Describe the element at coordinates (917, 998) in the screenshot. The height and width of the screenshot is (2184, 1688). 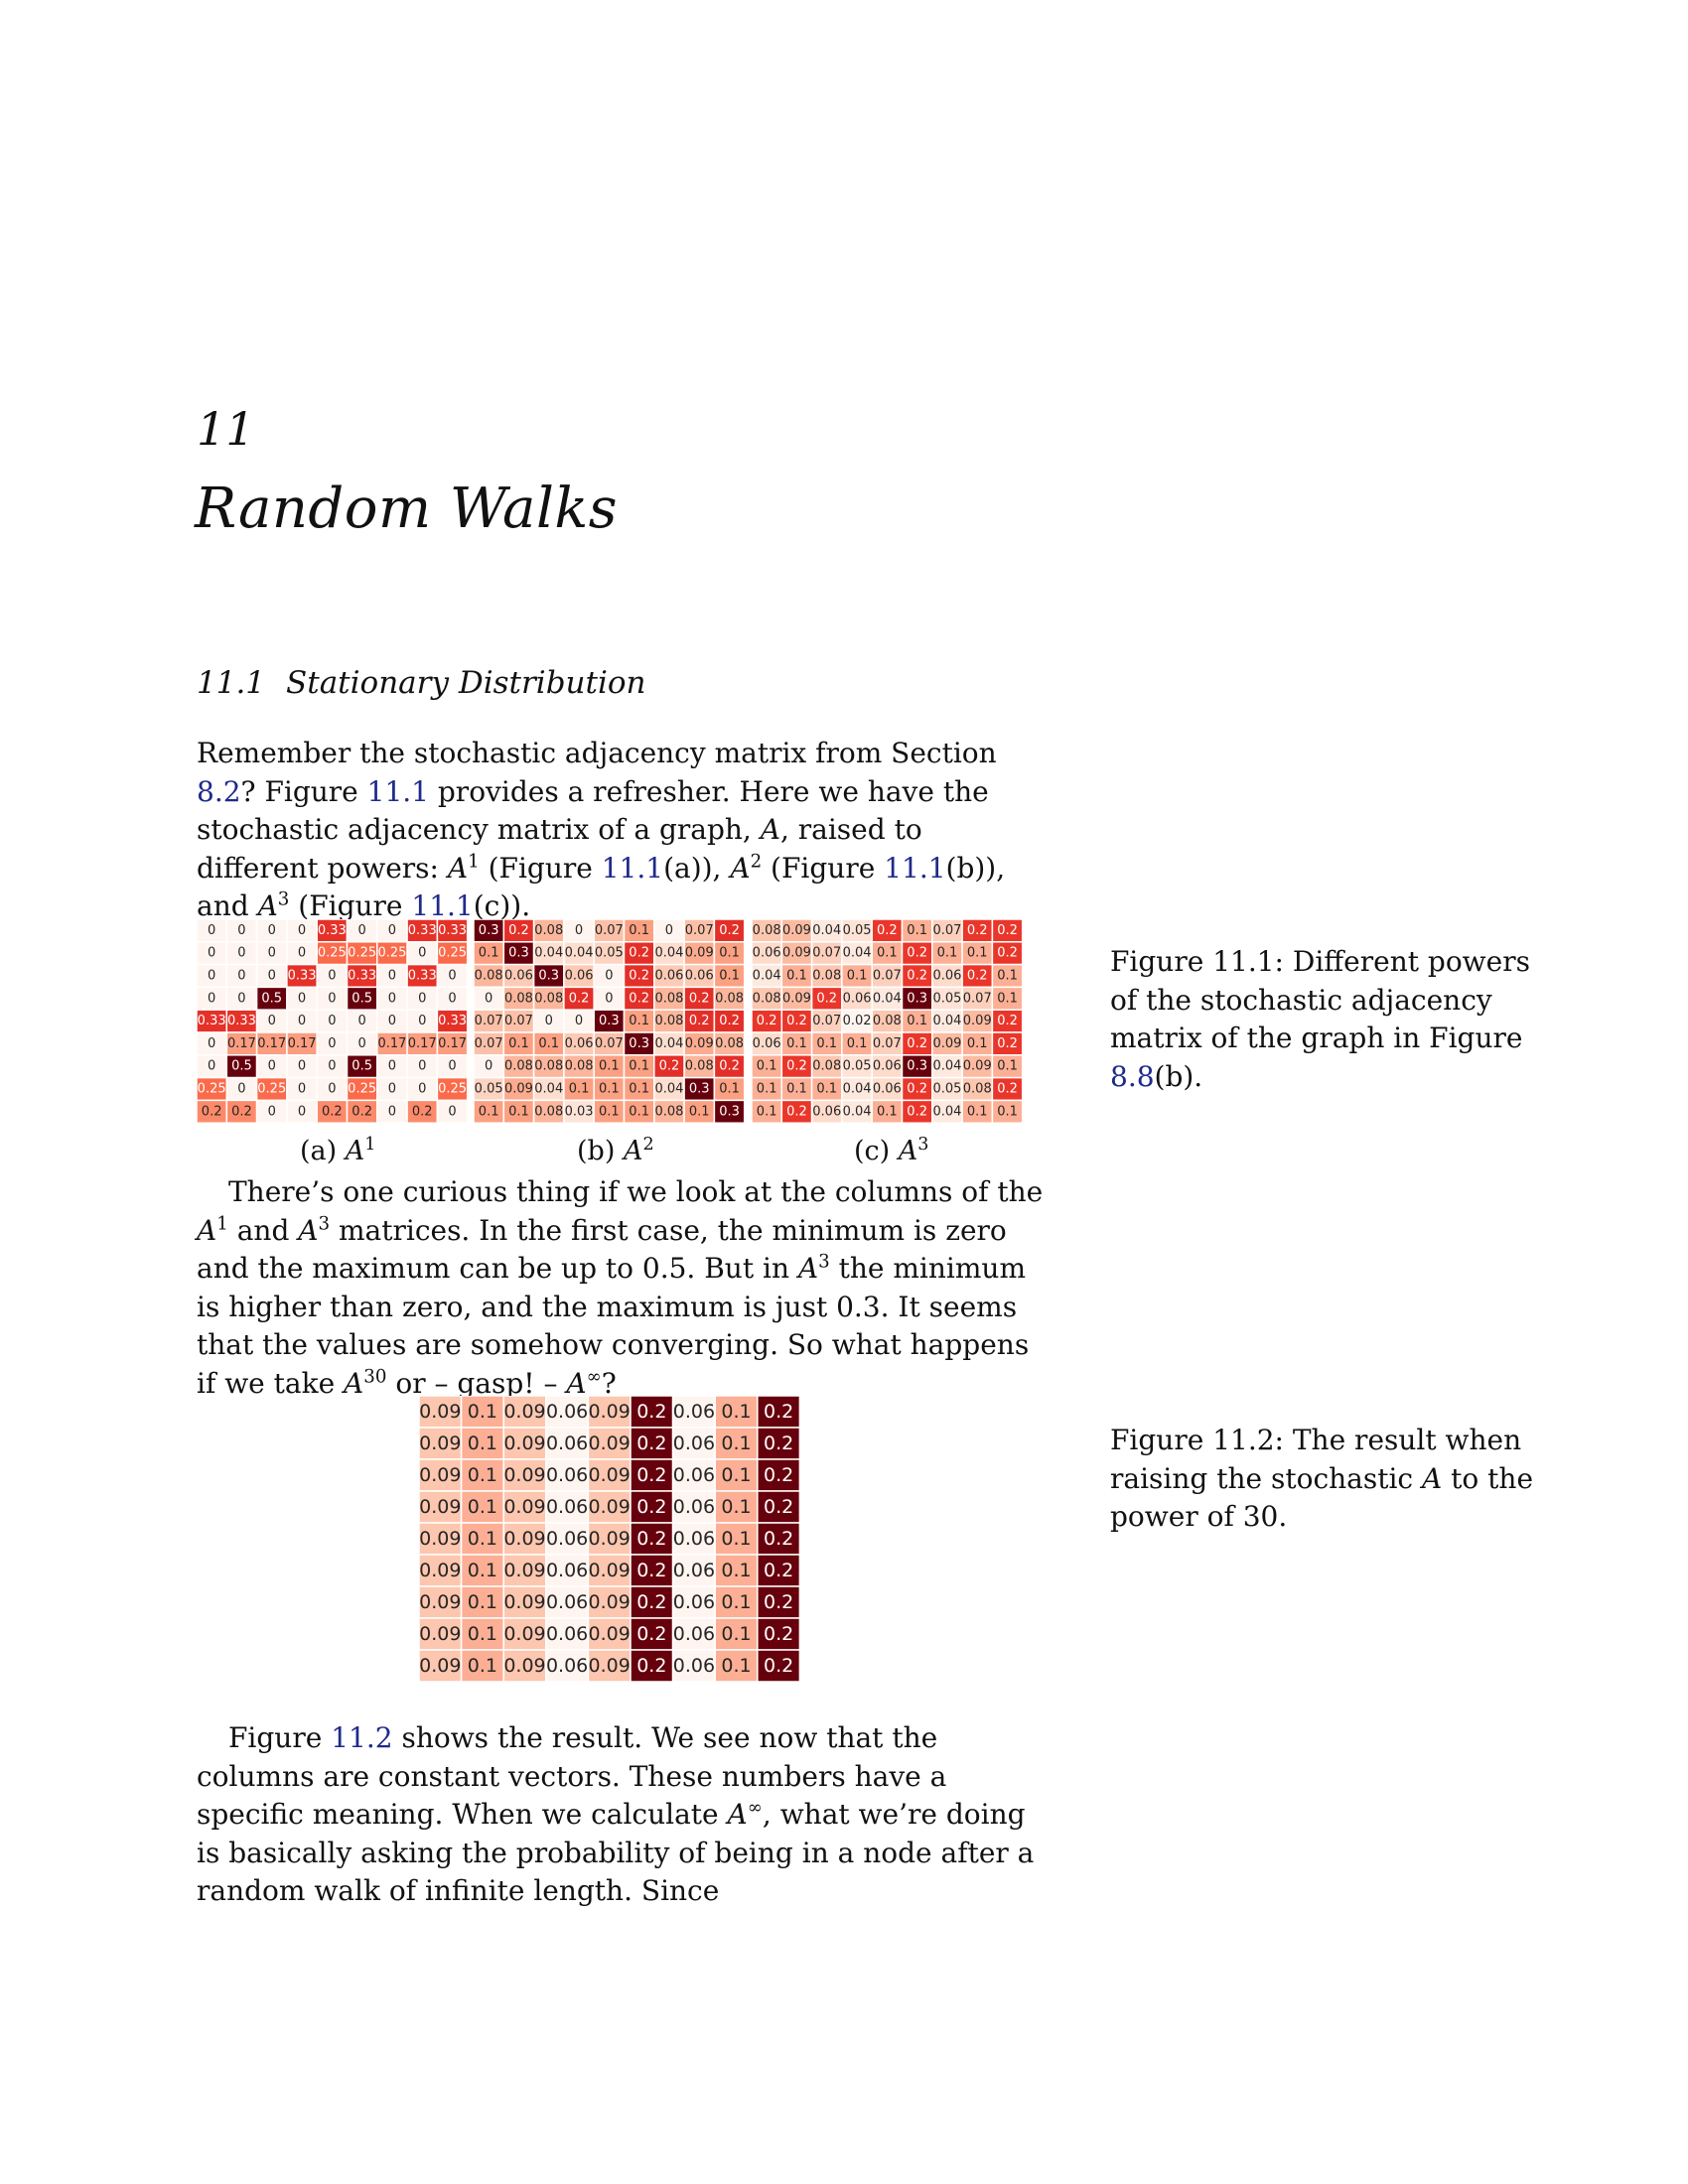
I see `heatmap-a3-cell-label: 0.3` at that location.